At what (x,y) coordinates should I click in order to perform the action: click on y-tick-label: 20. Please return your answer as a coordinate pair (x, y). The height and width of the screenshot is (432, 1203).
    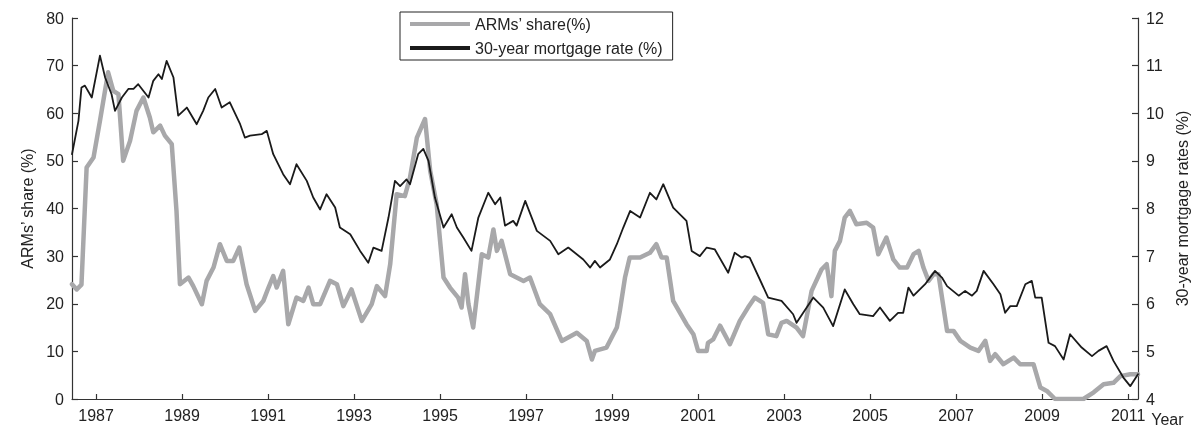
    Looking at the image, I should click on (55, 304).